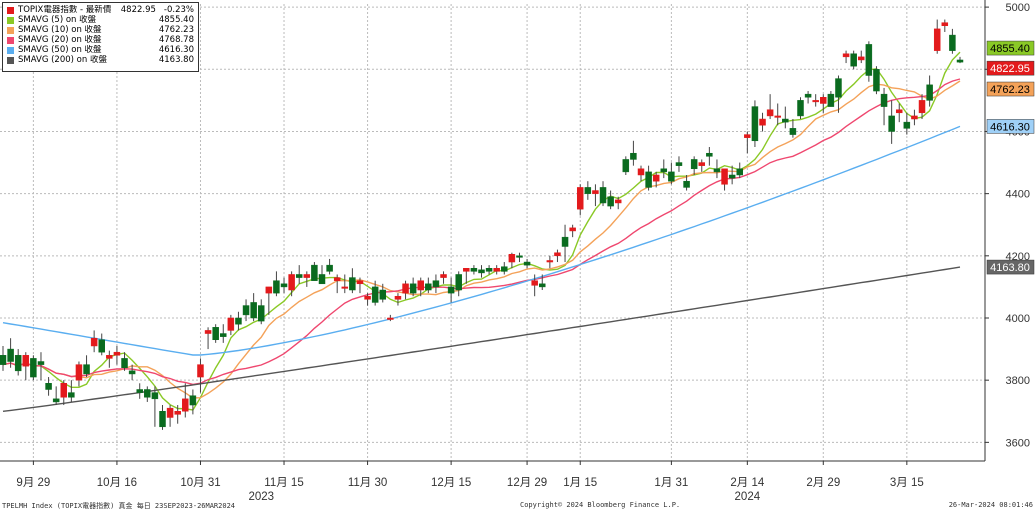 The image size is (1035, 513). I want to click on x-tick-label: 9月 29, so click(33, 483).